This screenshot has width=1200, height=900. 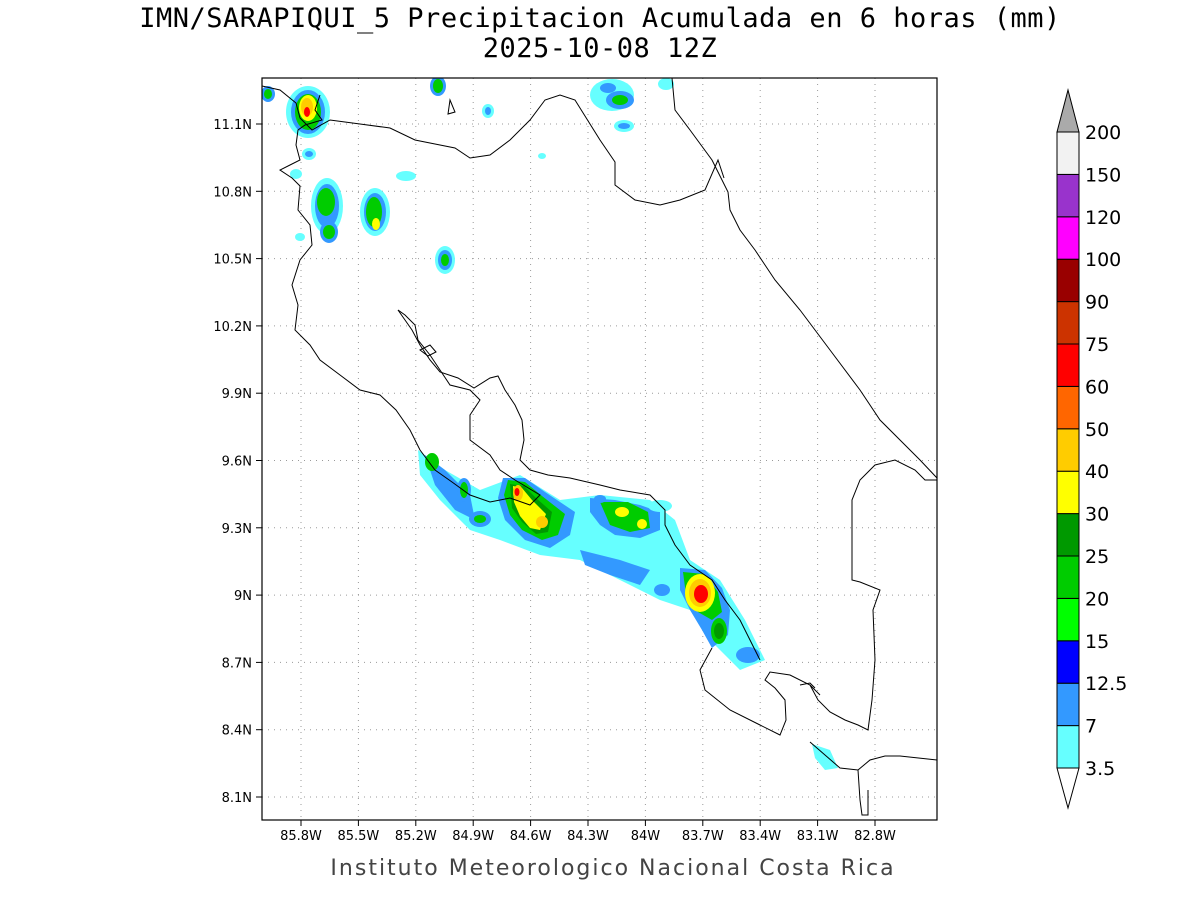 I want to click on colorbar-label: 20, so click(x=1097, y=599).